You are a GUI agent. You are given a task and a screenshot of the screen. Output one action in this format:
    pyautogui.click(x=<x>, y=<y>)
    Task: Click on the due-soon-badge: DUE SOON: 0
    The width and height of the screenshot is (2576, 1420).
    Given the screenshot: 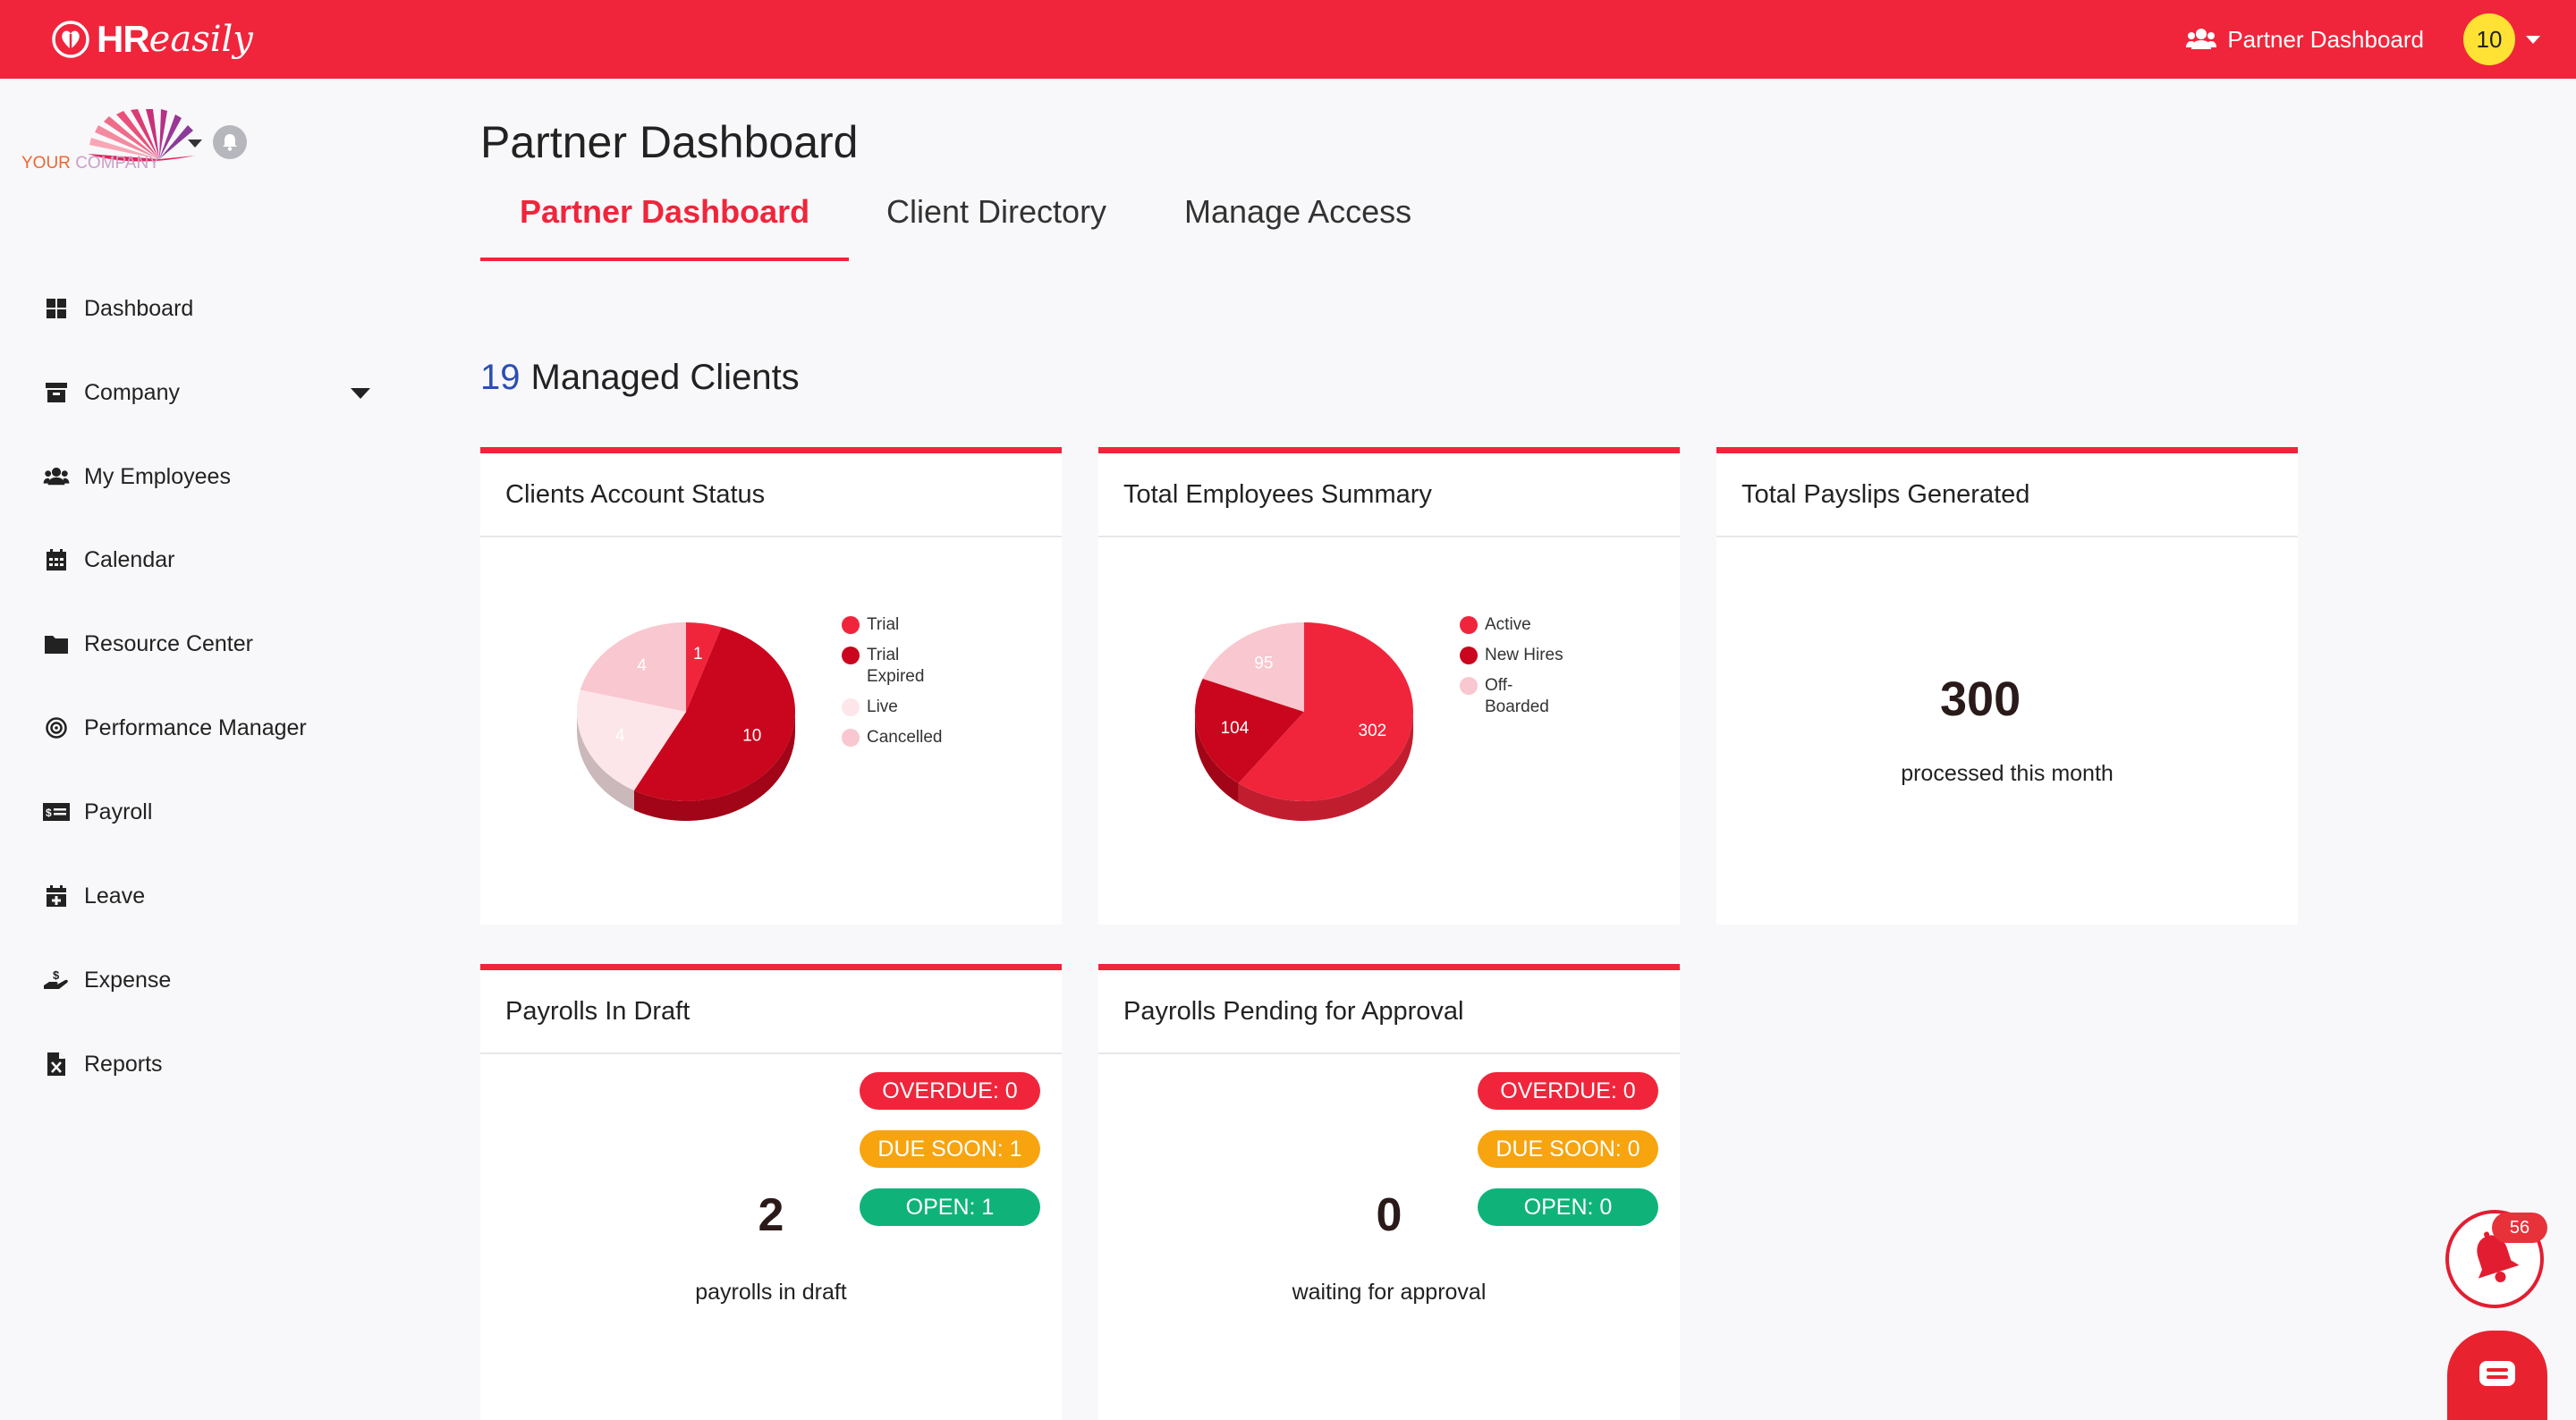 What is the action you would take?
    pyautogui.click(x=1568, y=1149)
    